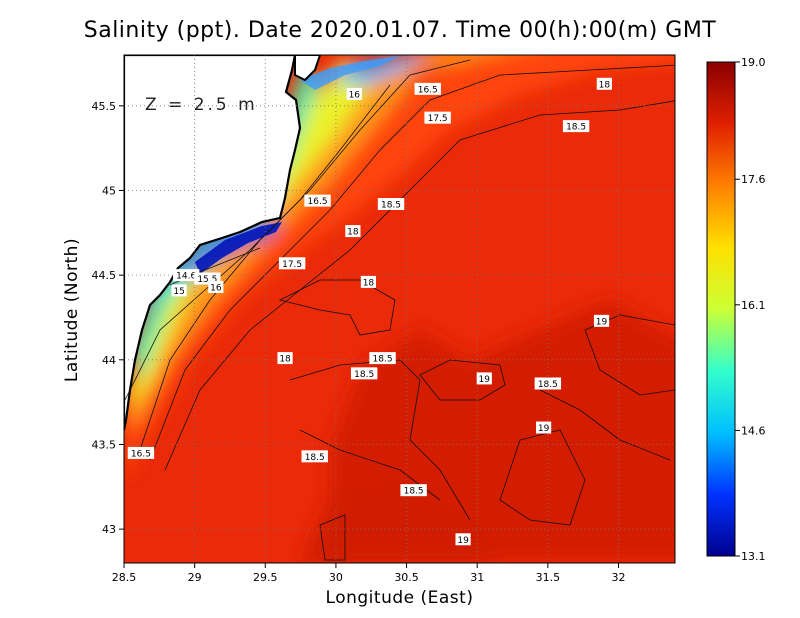 This screenshot has width=800, height=618. I want to click on x-tick-label: 29, so click(195, 577).